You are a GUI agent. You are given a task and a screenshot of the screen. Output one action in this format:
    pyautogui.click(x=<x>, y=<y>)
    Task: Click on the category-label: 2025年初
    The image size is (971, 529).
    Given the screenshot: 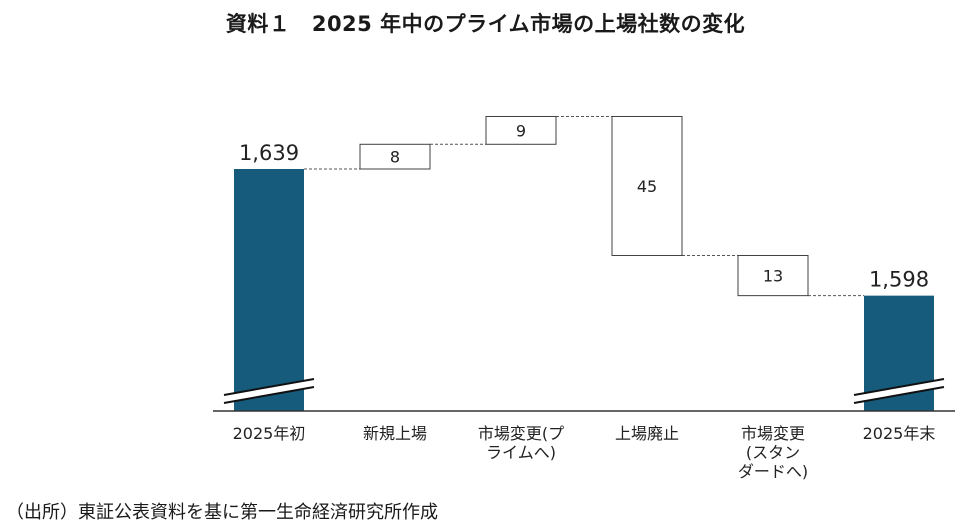 What is the action you would take?
    pyautogui.click(x=269, y=433)
    